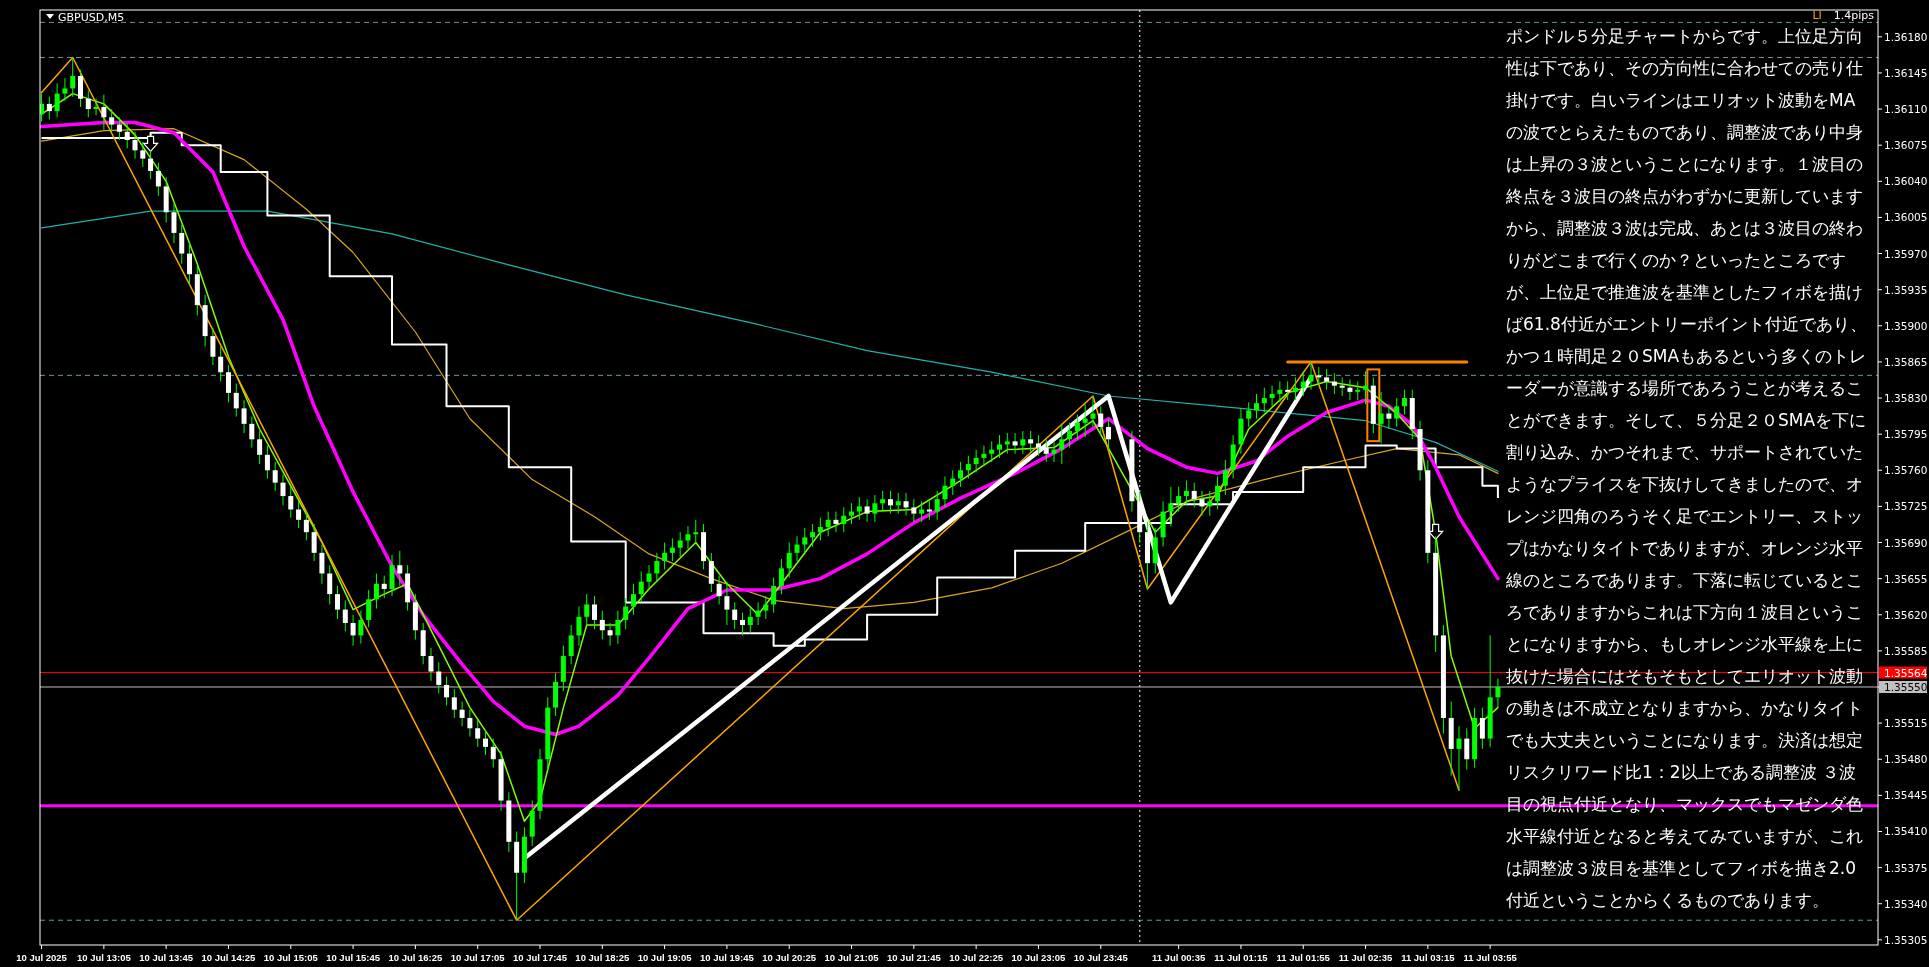  What do you see at coordinates (1906, 72) in the screenshot?
I see `y-tick-label: 1.36145` at bounding box center [1906, 72].